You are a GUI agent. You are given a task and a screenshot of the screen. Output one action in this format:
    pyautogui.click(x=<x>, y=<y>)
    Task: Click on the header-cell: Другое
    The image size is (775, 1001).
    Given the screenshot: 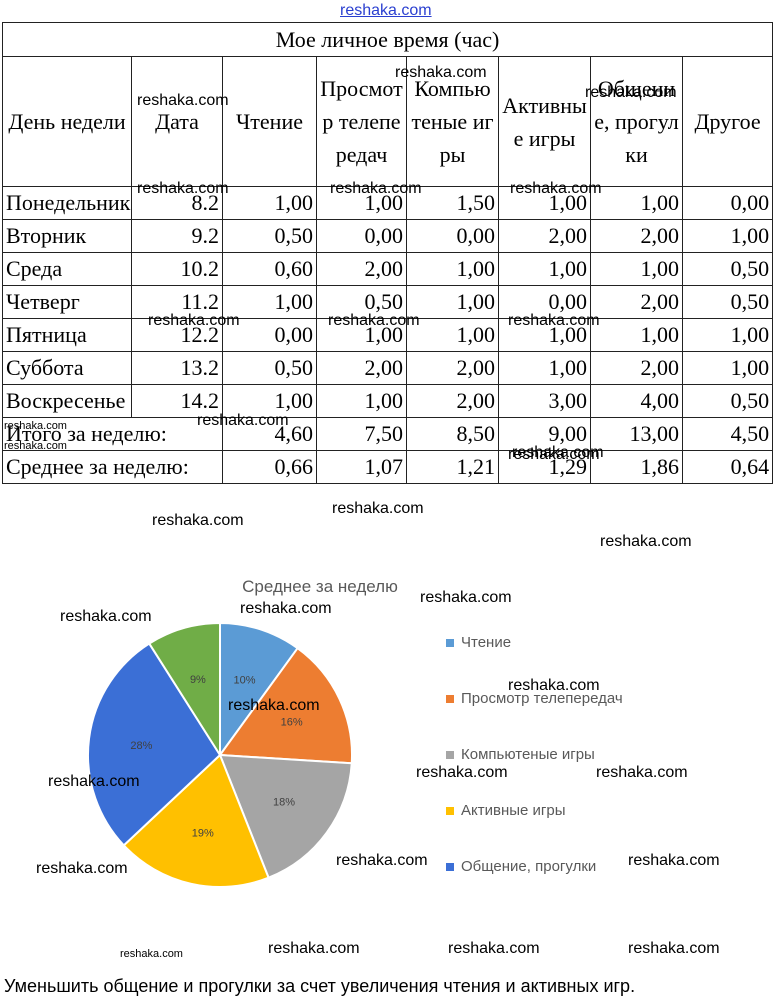 What is the action you would take?
    pyautogui.click(x=727, y=121)
    